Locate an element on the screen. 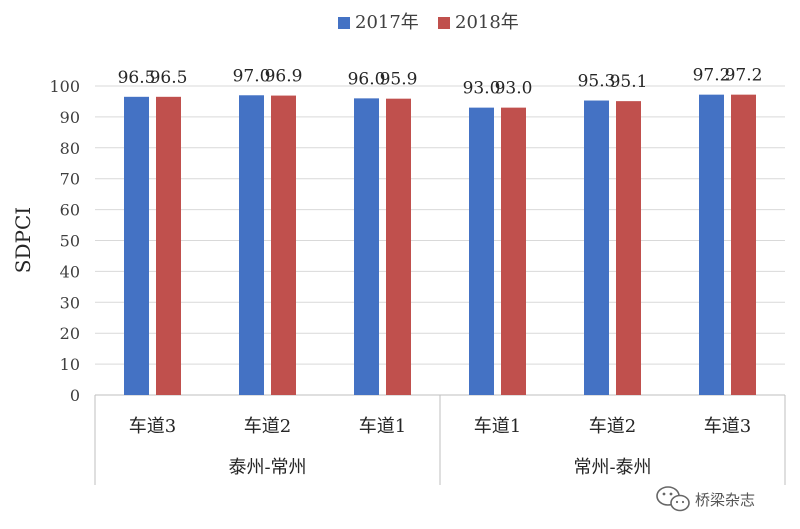  category-axis: 车道3 车道2 车道1 车道1 车道2 车道3 泰州-常州 常州-泰州 is located at coordinates (440, 440).